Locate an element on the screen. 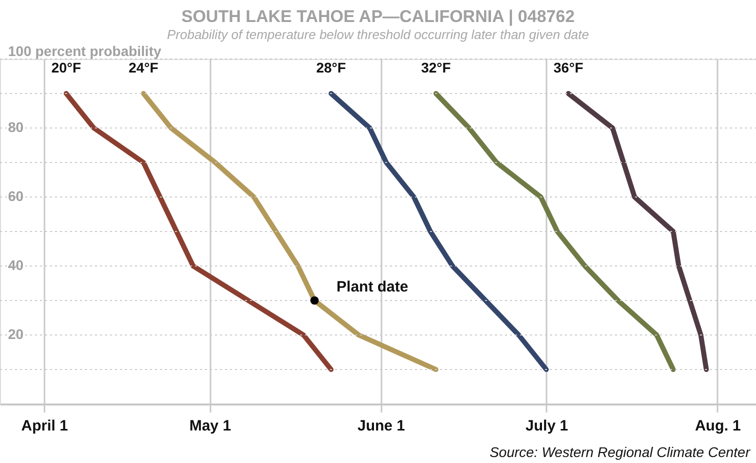 The image size is (756, 463). y-tick-label: 80 is located at coordinates (16, 127).